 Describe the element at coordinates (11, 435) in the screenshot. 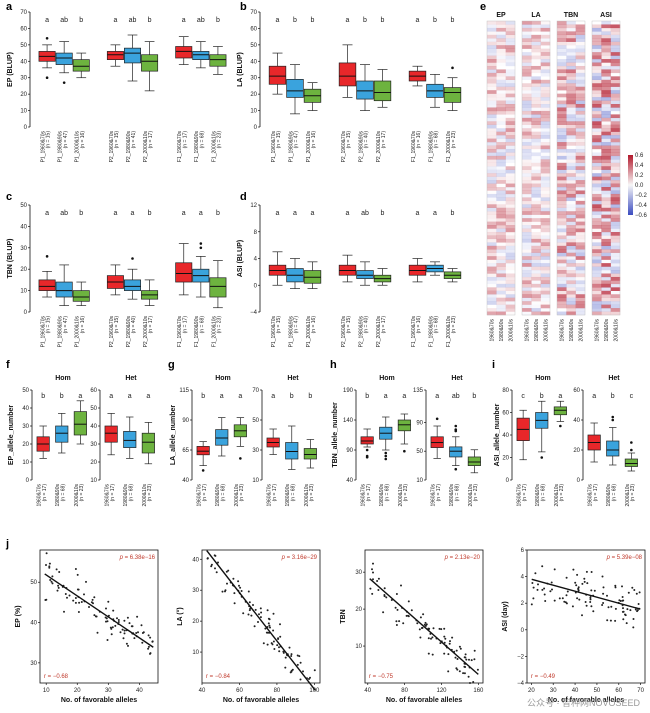

I see `y-axis-title: EP_allele_number` at that location.